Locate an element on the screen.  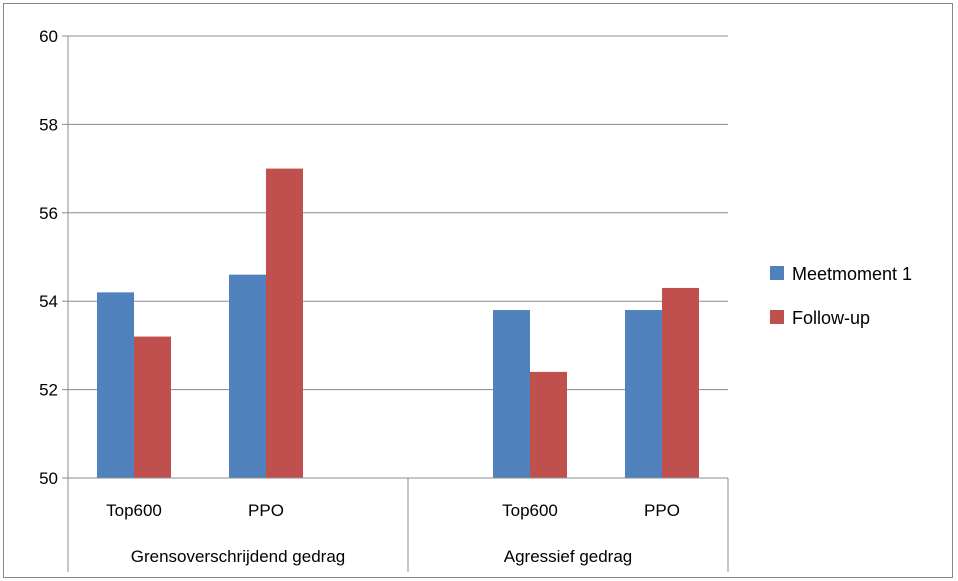
legend-label: Follow-up is located at coordinates (831, 318).